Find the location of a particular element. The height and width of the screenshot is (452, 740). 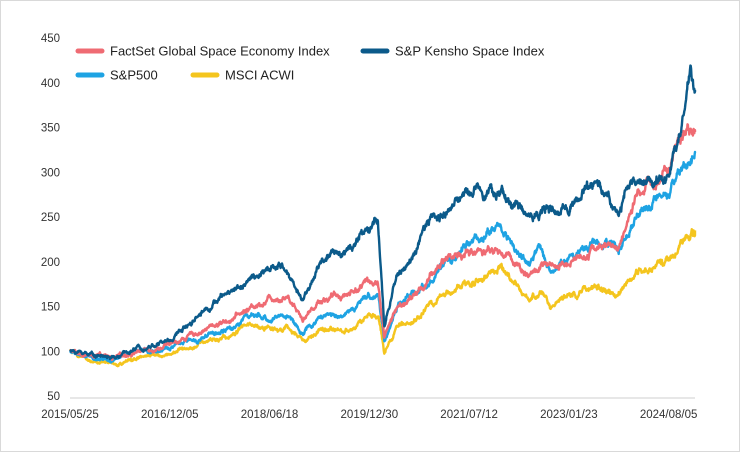

x-tick-label: 2021/07/12 is located at coordinates (469, 415).